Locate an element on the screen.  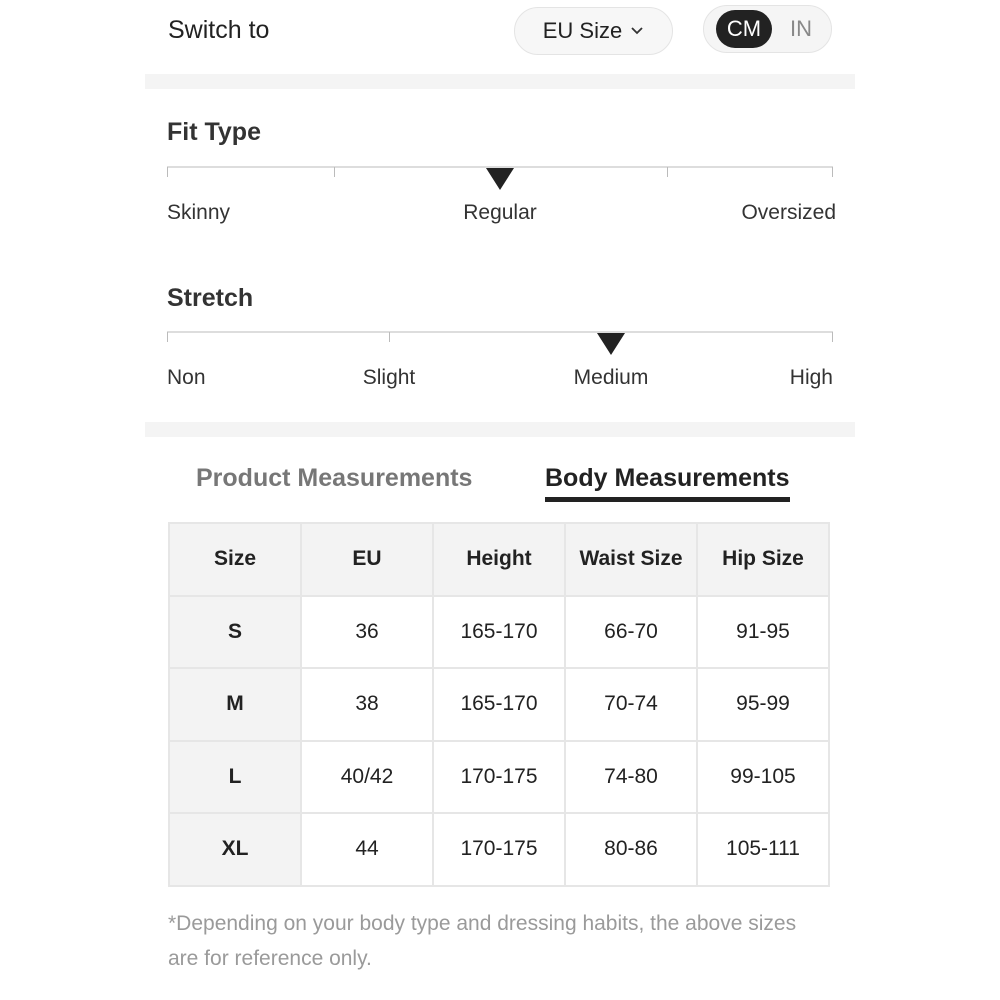
table-row: S 36 165-170 66-70 91-95 is located at coordinates (499, 631).